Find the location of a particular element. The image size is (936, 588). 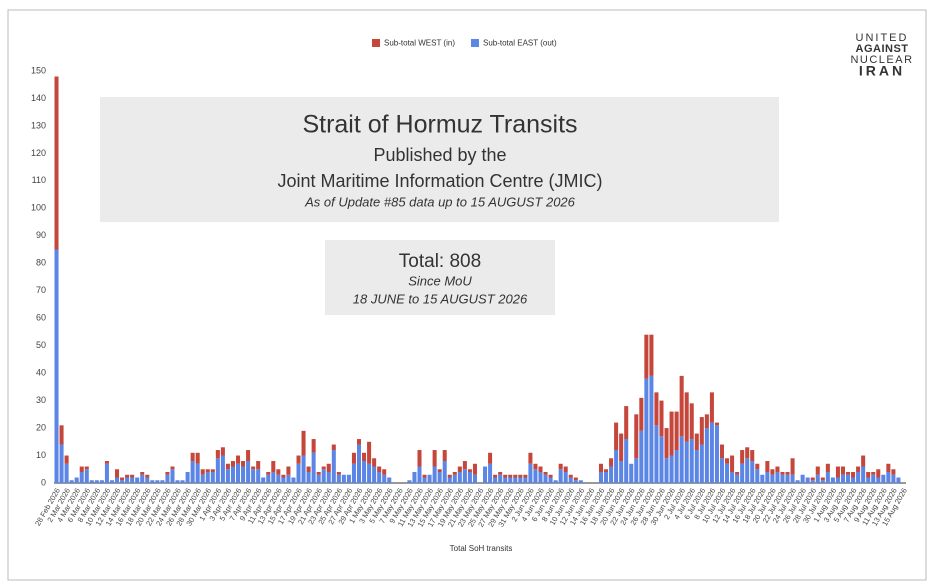

subtitle: Published by the is located at coordinates (439, 155).